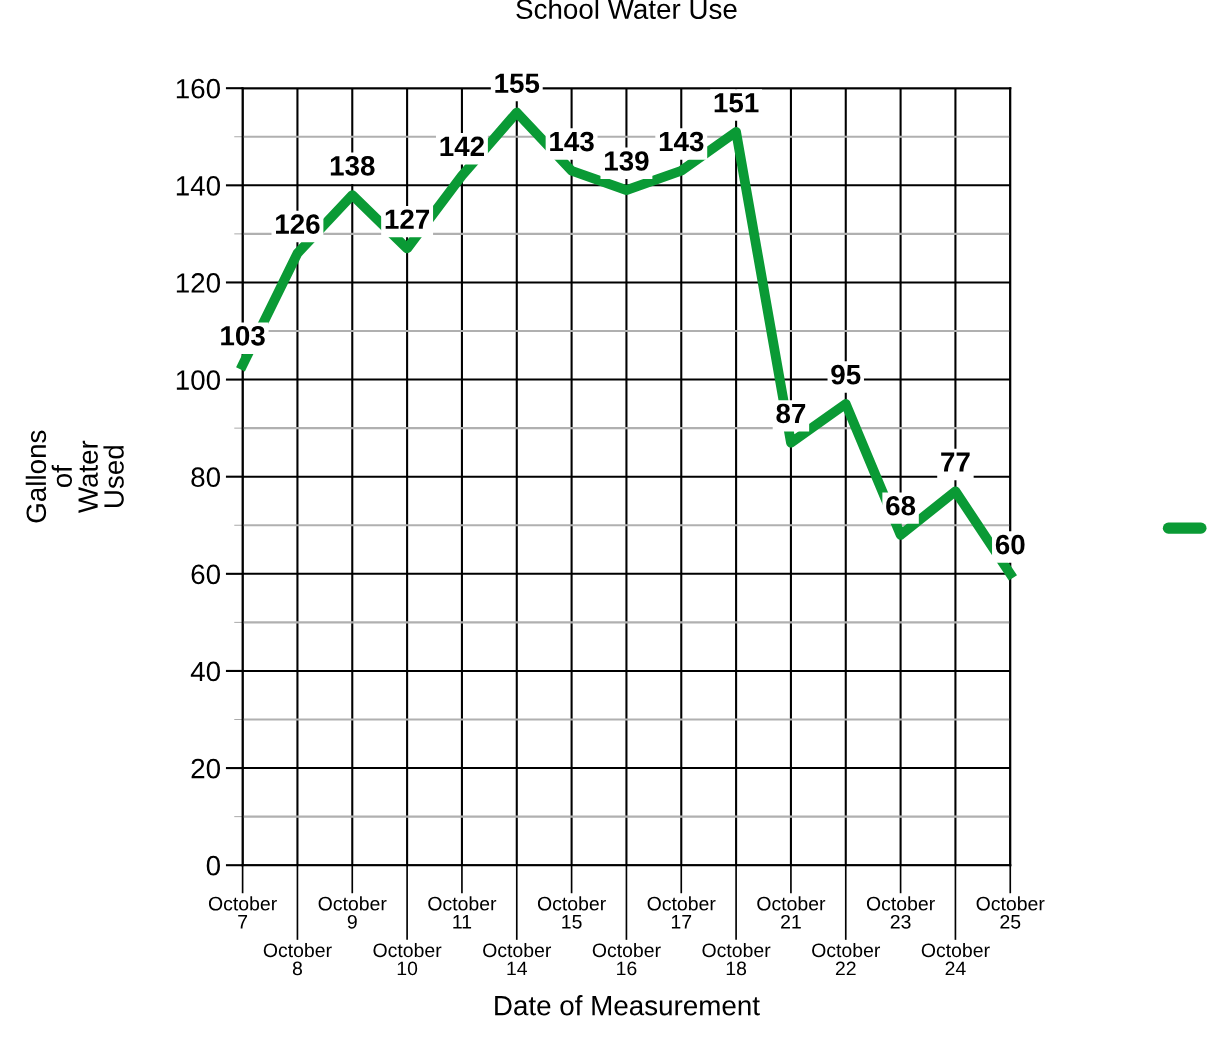  What do you see at coordinates (74, 476) in the screenshot?
I see `y-axis-title: Gallons of Water Used` at bounding box center [74, 476].